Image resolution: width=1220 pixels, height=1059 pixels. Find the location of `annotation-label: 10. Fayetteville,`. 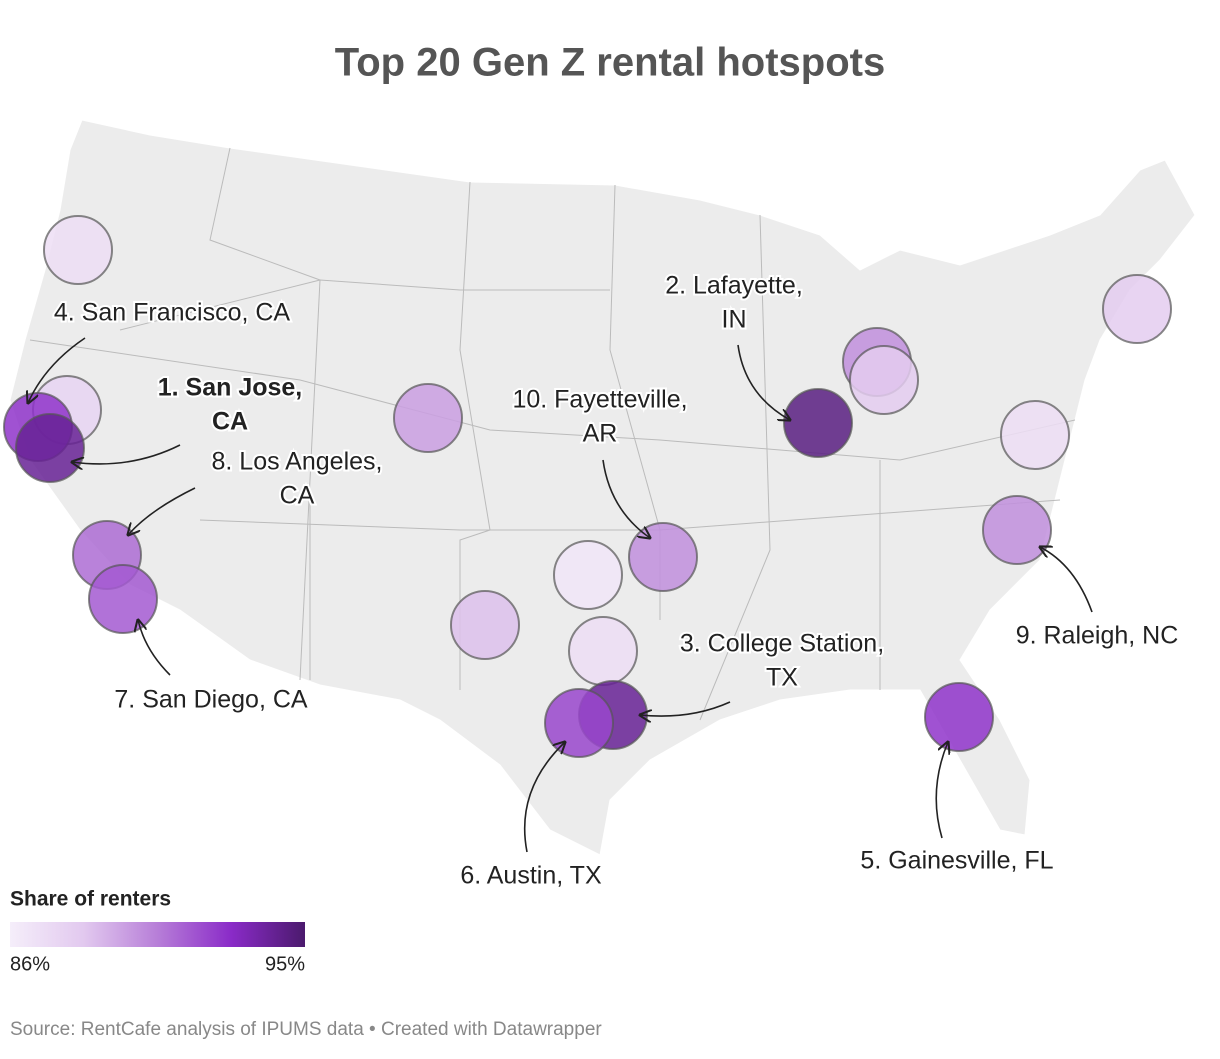

annotation-label: 10. Fayetteville, is located at coordinates (599, 400).